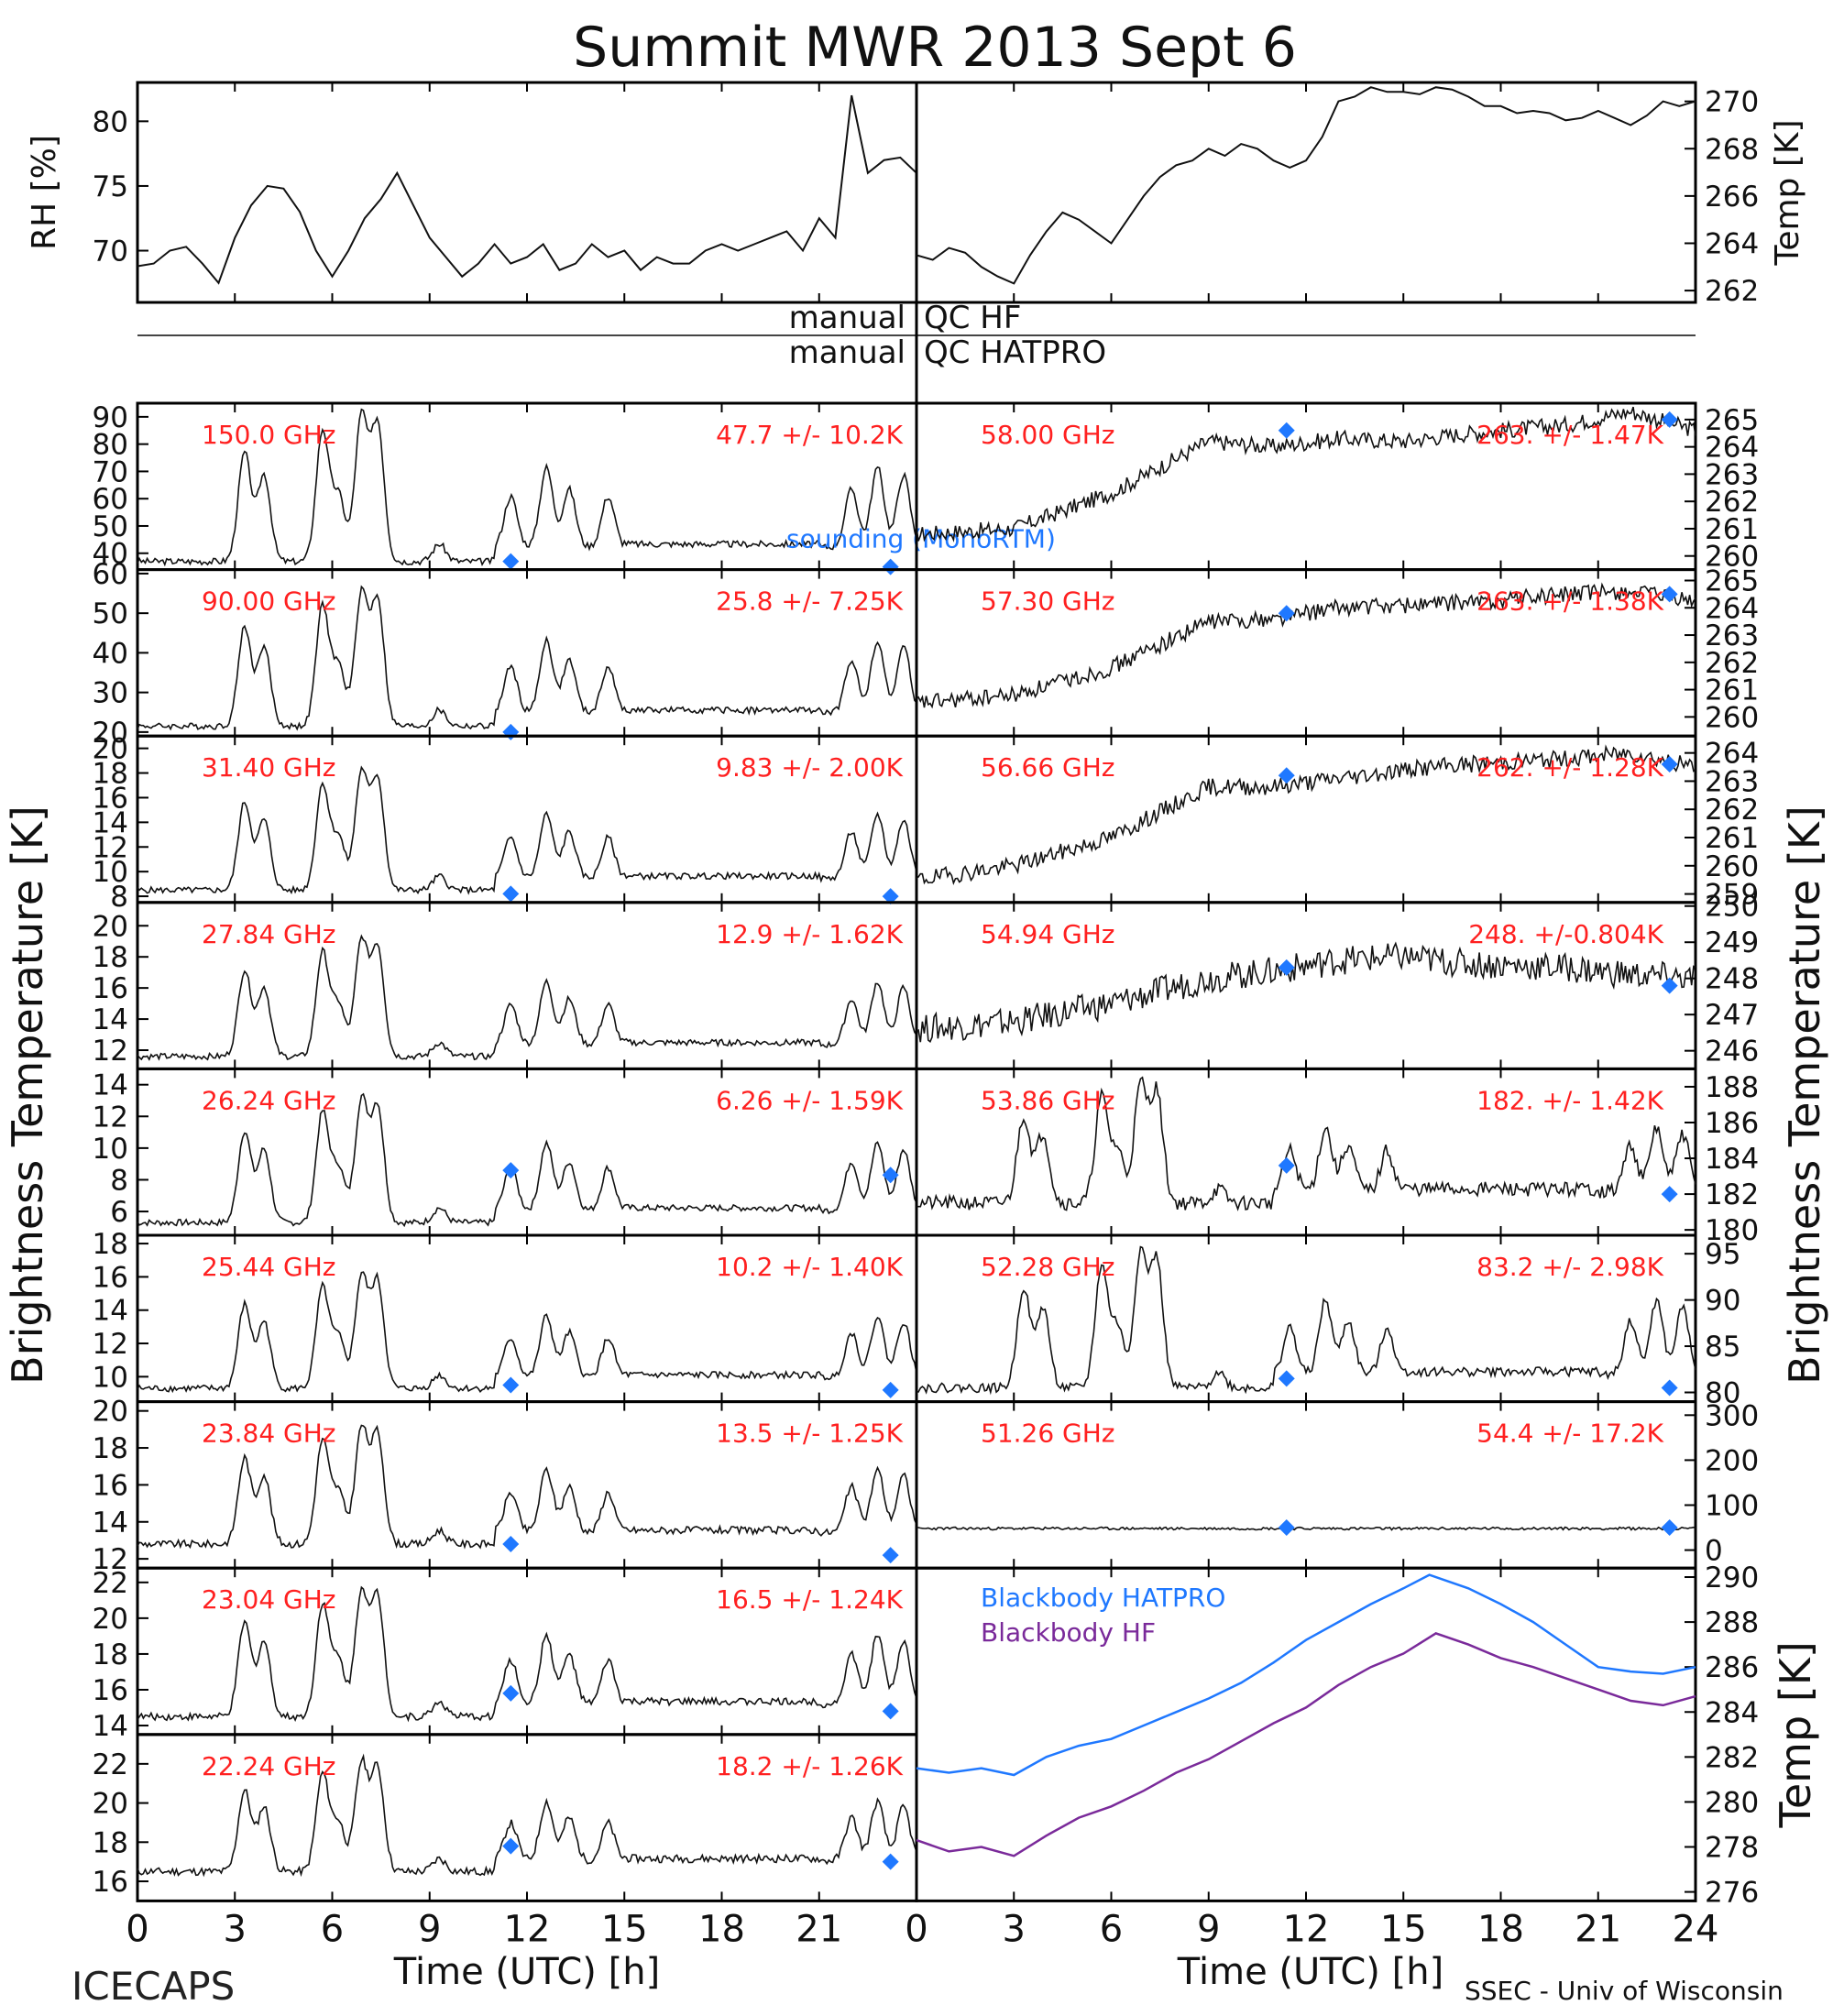  Describe the element at coordinates (1048, 934) in the screenshot. I see `channel-frequency-label: 54.94 GHz` at that location.